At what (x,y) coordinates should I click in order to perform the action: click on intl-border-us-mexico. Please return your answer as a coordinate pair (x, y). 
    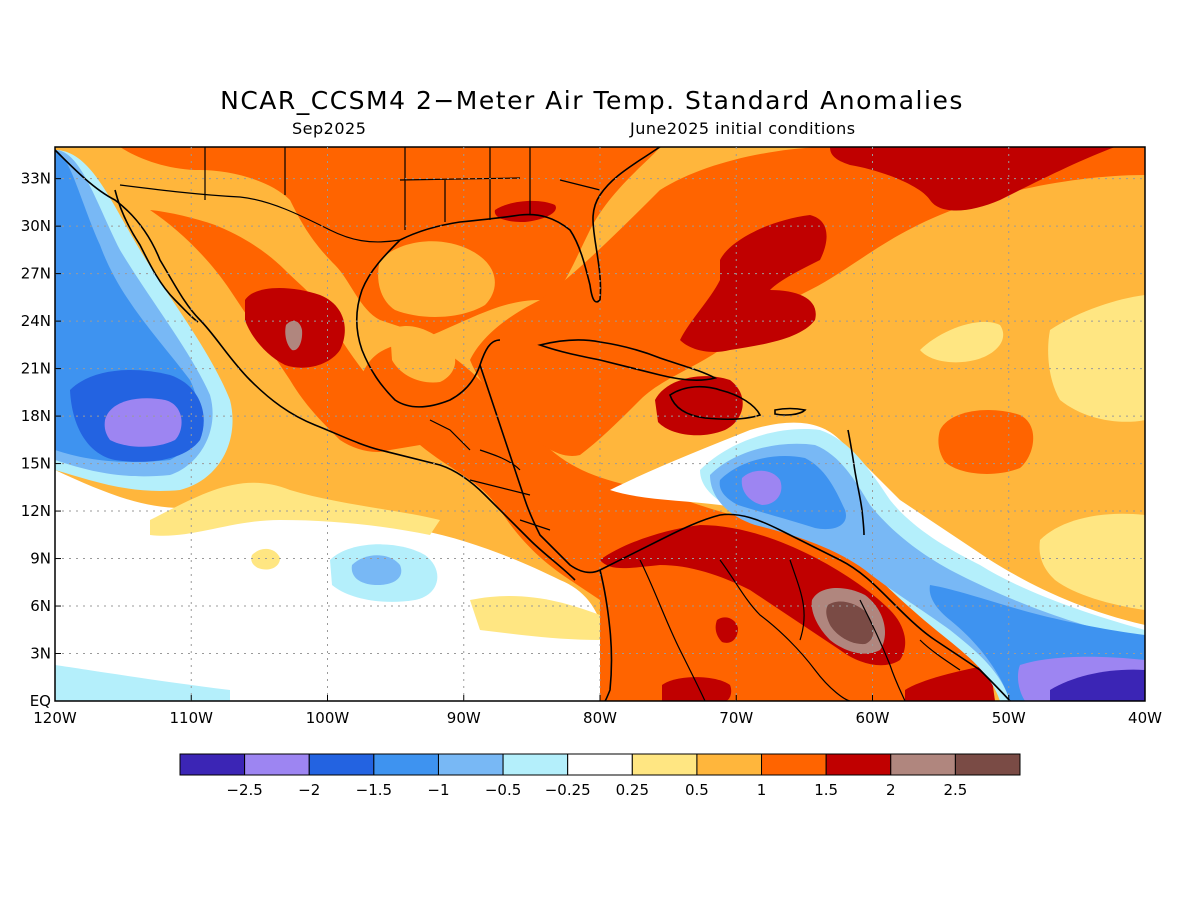
    Looking at the image, I should click on (260, 213).